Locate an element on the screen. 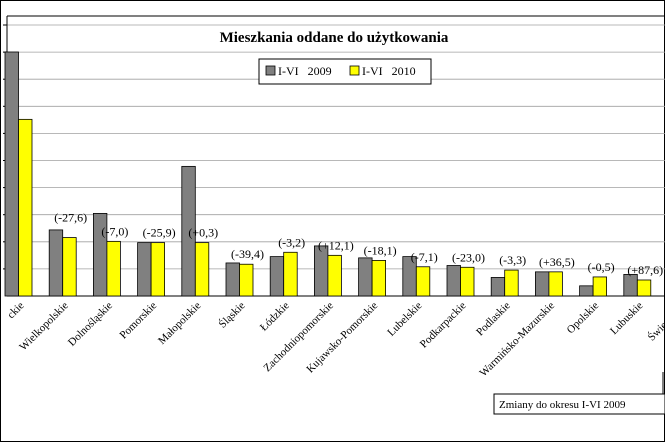  note-box: Zmiany do okresu I-VI 2009 is located at coordinates (579, 393).